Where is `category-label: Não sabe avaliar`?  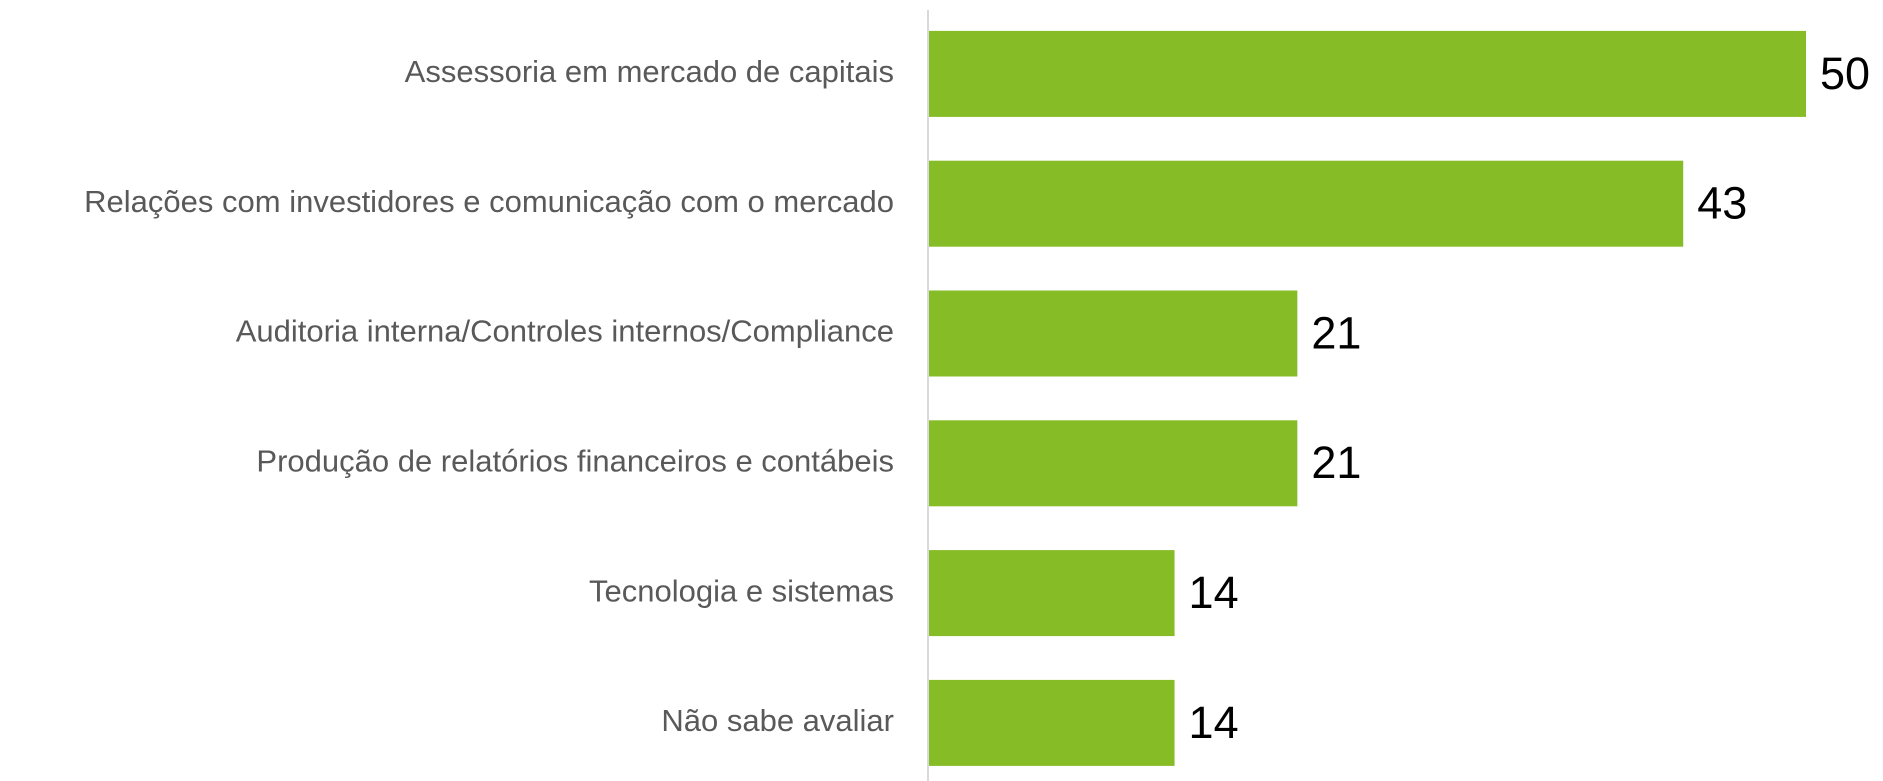
category-label: Não sabe avaliar is located at coordinates (777, 720).